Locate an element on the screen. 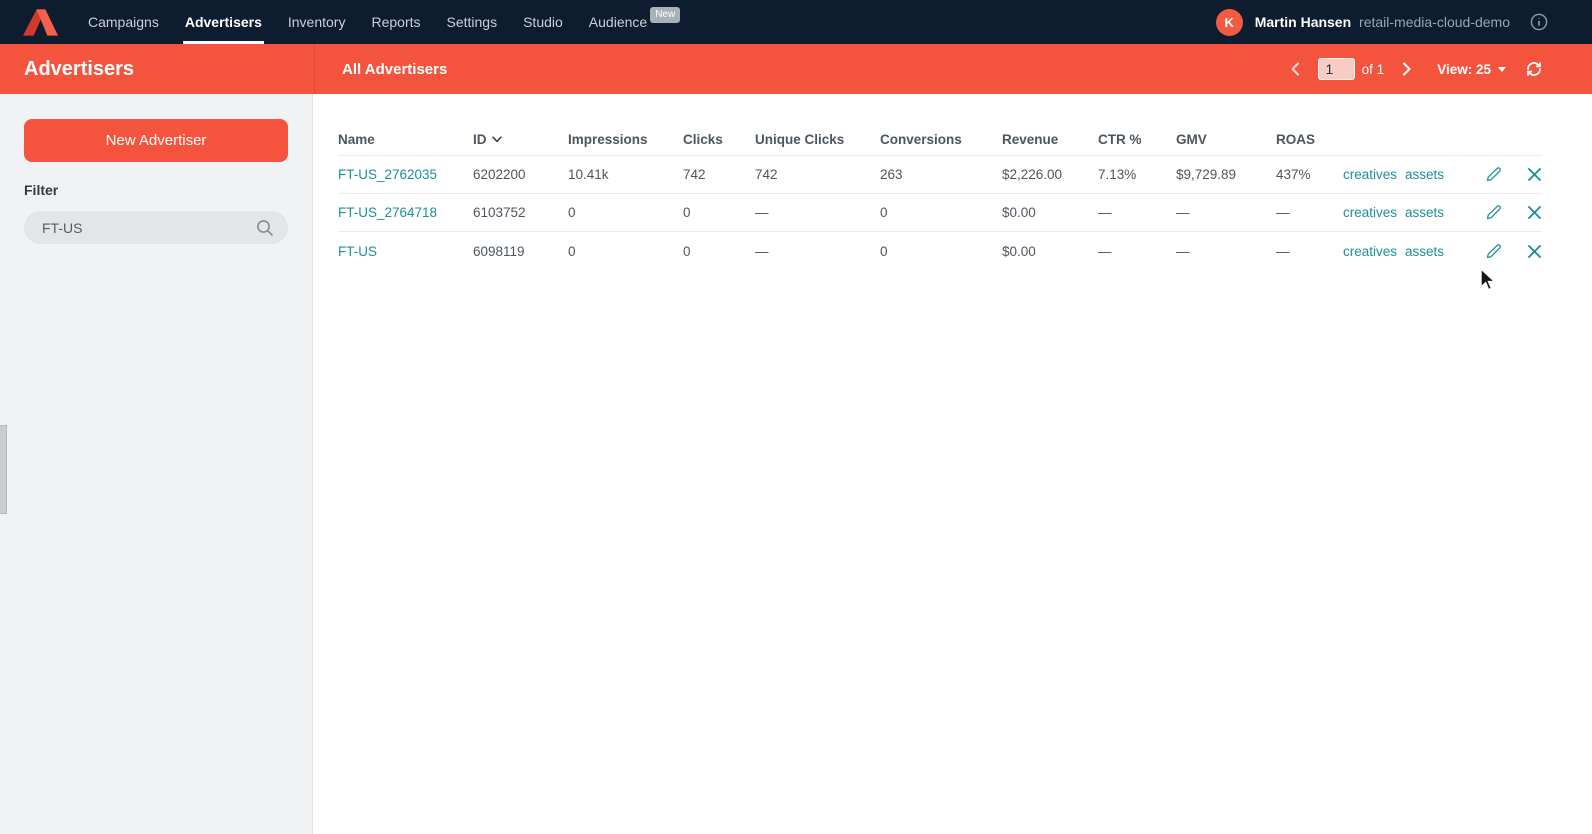  avatar-letter: K is located at coordinates (1229, 22).